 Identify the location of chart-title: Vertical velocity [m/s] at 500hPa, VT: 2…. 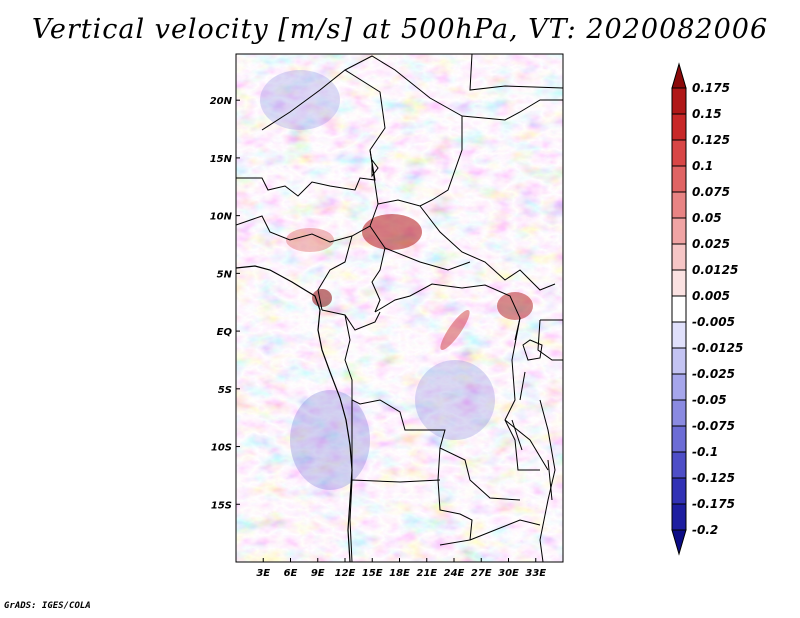
(400, 29).